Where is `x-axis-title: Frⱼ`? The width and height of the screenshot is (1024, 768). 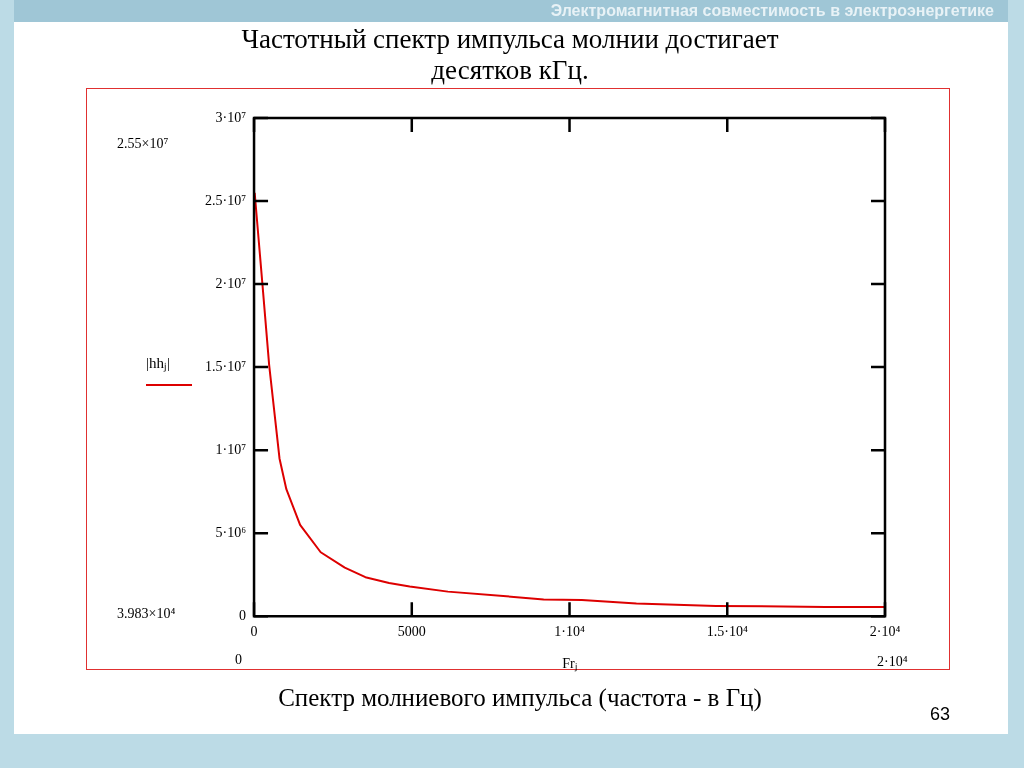 x-axis-title: Frⱼ is located at coordinates (569, 664).